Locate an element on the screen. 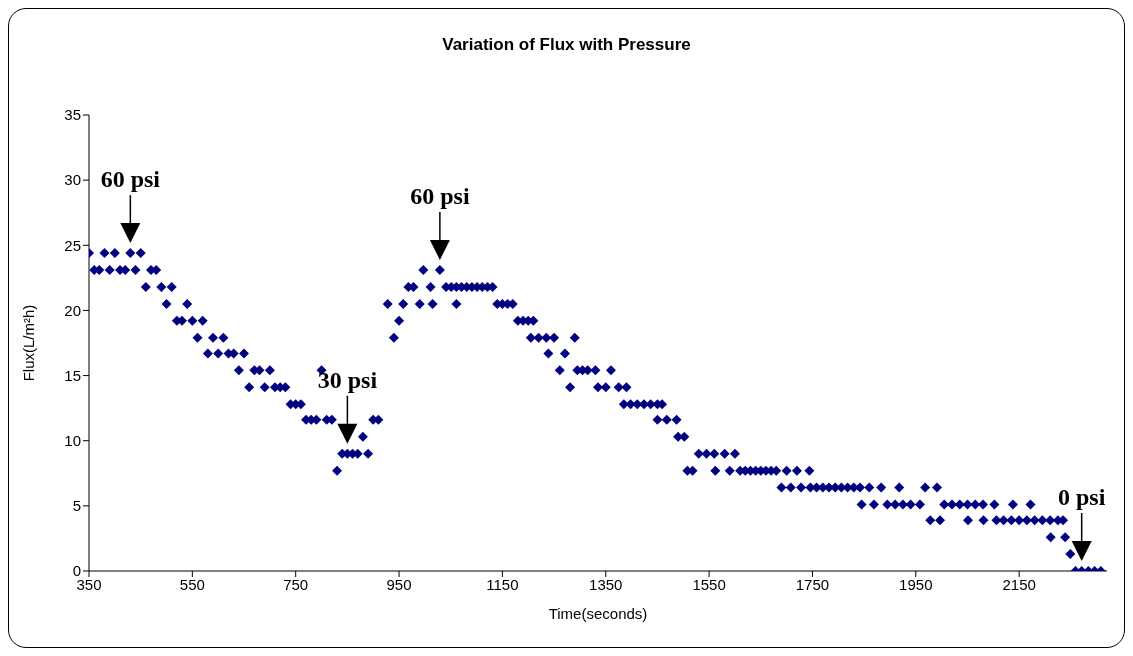 The height and width of the screenshot is (656, 1133). y-tick-label: 15 is located at coordinates (72, 375).